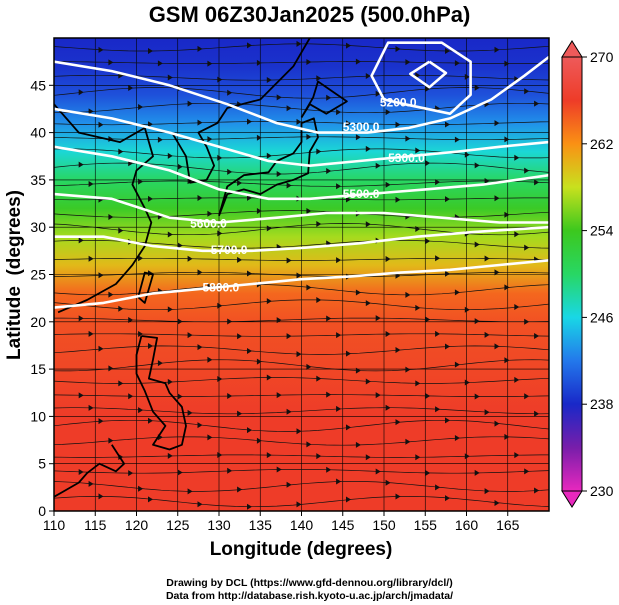  Describe the element at coordinates (602, 404) in the screenshot. I see `colorbar-tick-label: 238` at that location.